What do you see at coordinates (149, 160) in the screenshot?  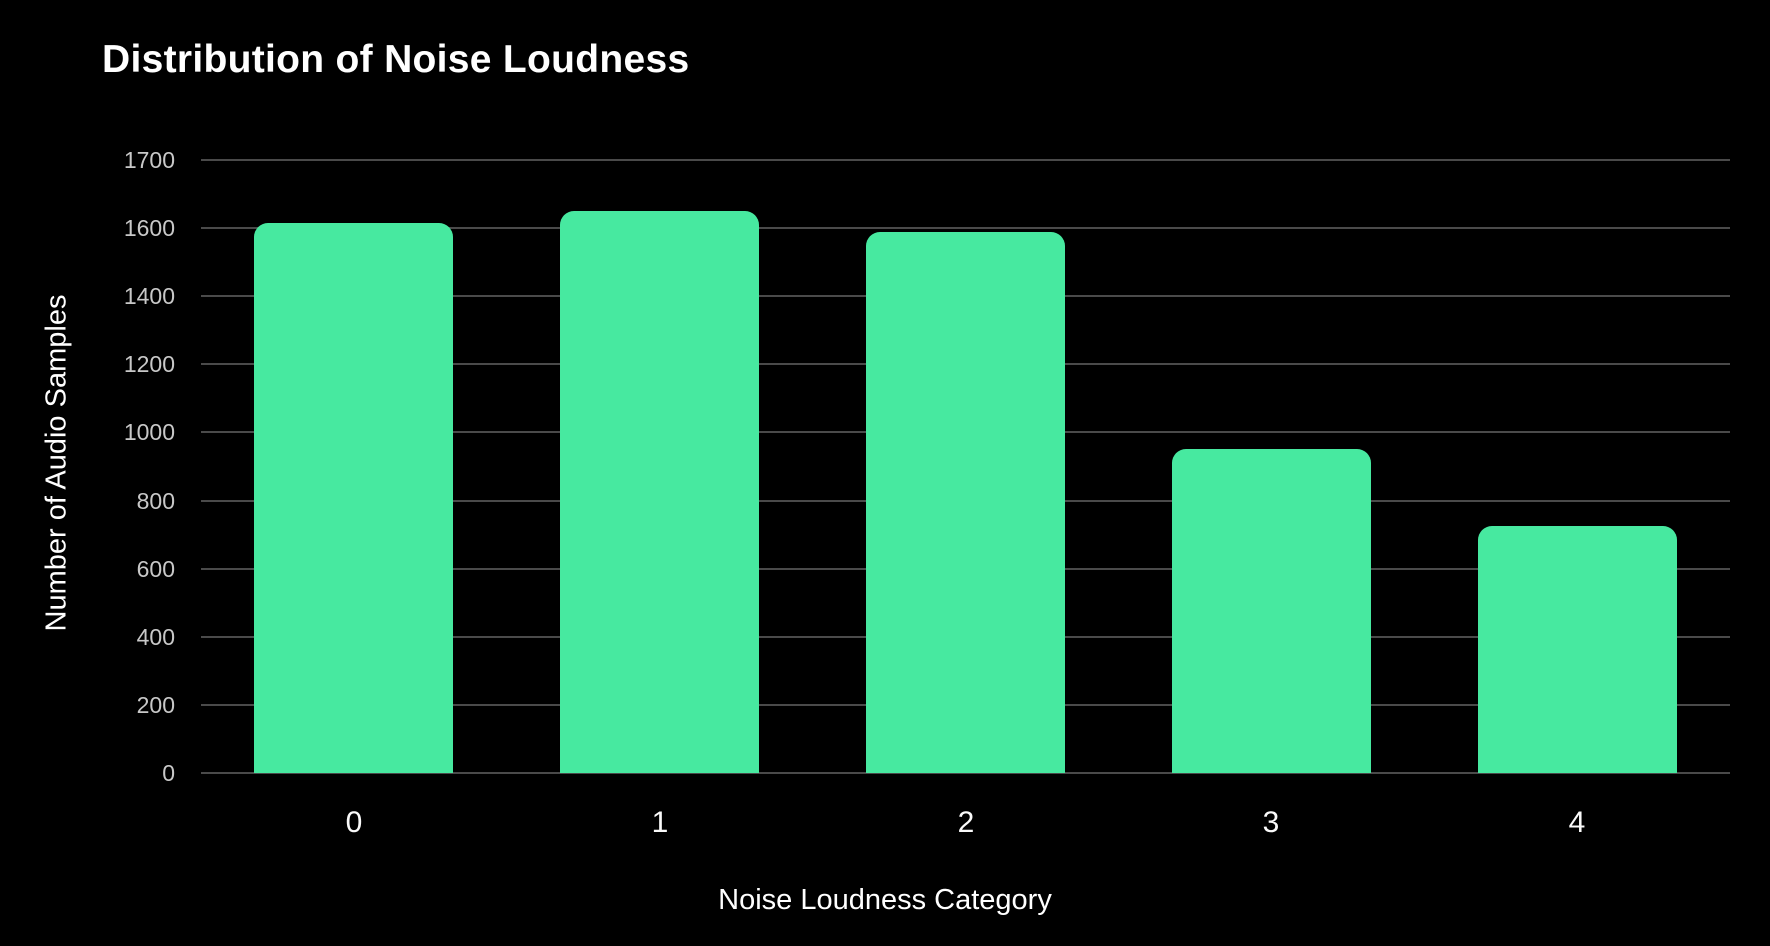 I see `y-tick-label-1700: 1700` at bounding box center [149, 160].